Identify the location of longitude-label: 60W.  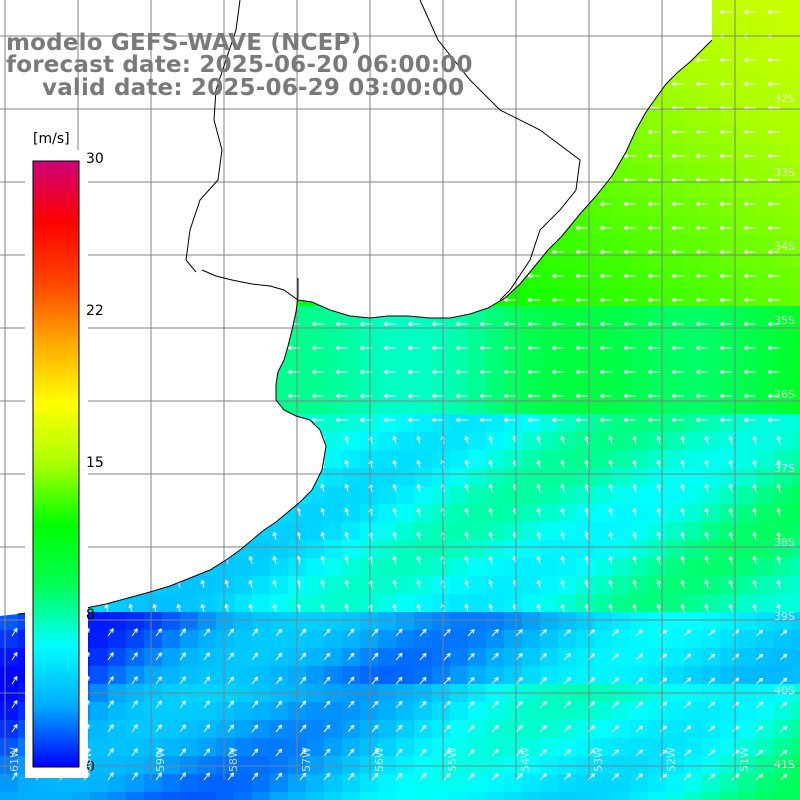
(87, 759).